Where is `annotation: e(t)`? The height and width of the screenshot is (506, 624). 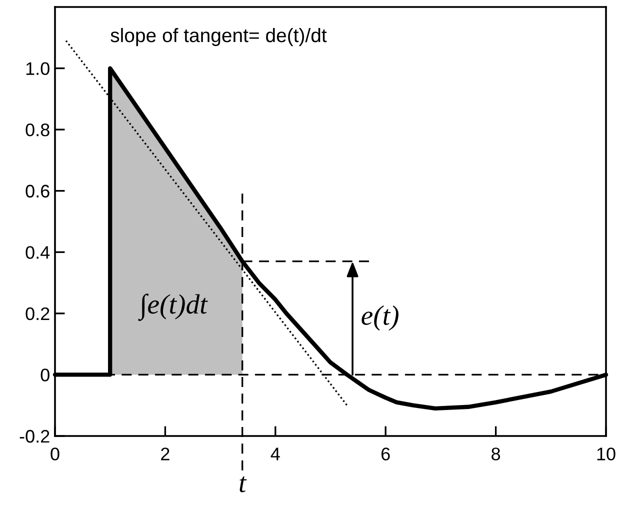
annotation: e(t) is located at coordinates (380, 318).